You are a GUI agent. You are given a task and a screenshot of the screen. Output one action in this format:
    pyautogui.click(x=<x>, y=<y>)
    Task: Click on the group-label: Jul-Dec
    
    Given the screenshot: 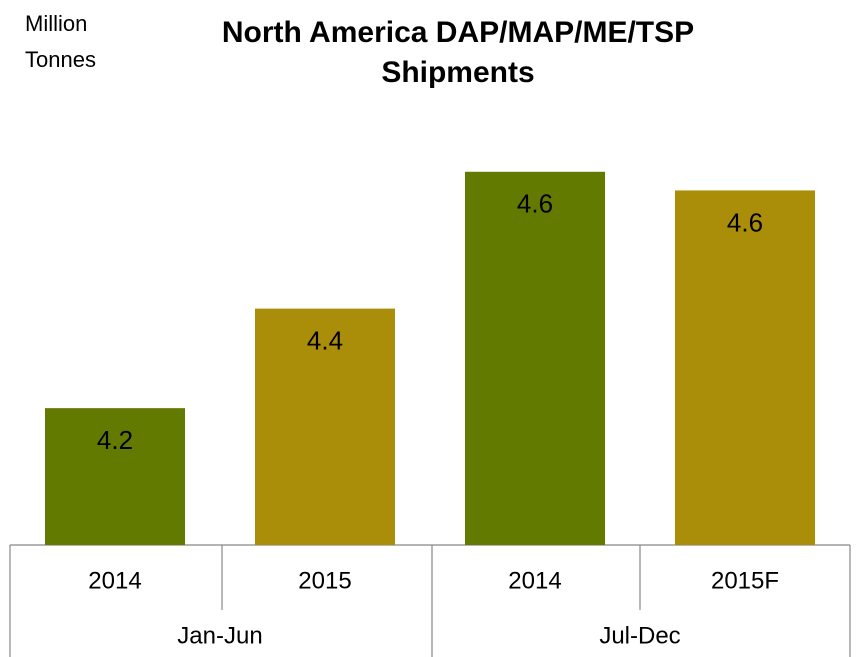 What is the action you would take?
    pyautogui.click(x=639, y=635)
    